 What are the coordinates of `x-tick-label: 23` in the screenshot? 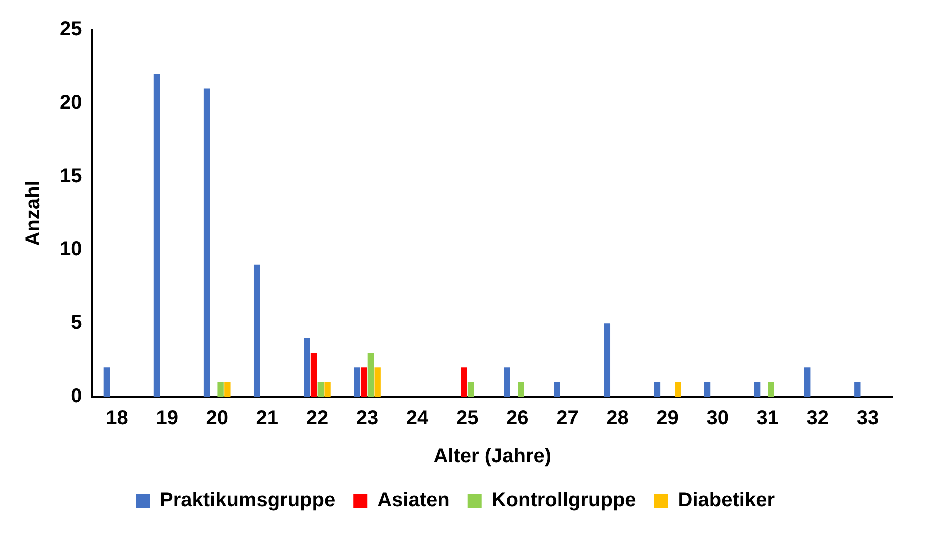 It's located at (367, 419).